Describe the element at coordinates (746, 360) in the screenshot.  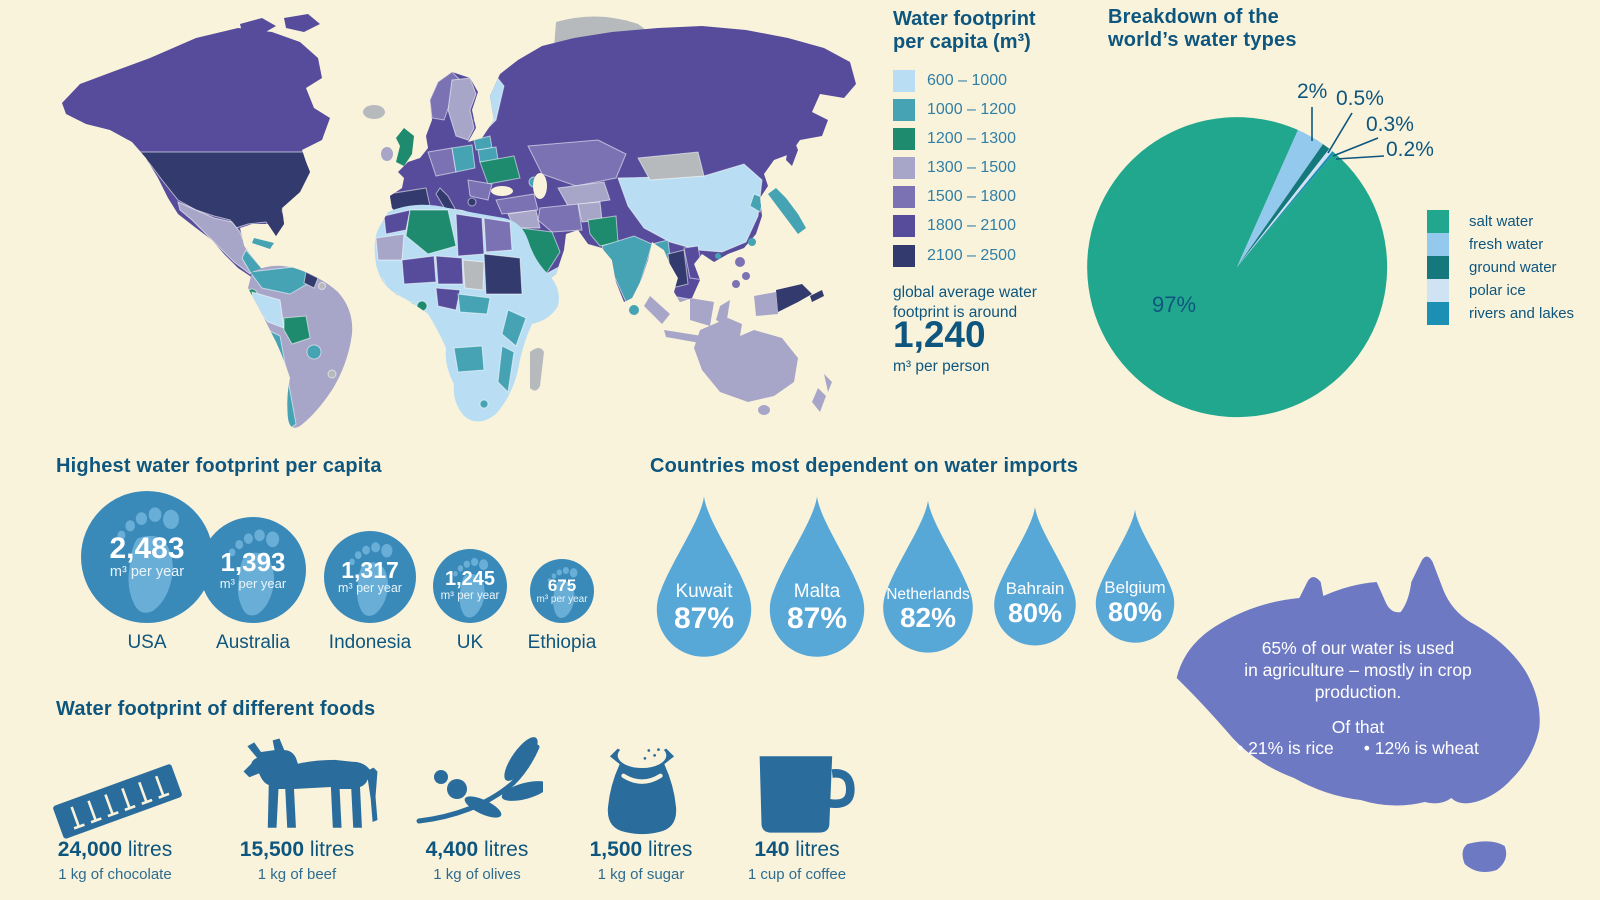
I see `country-australia-map` at that location.